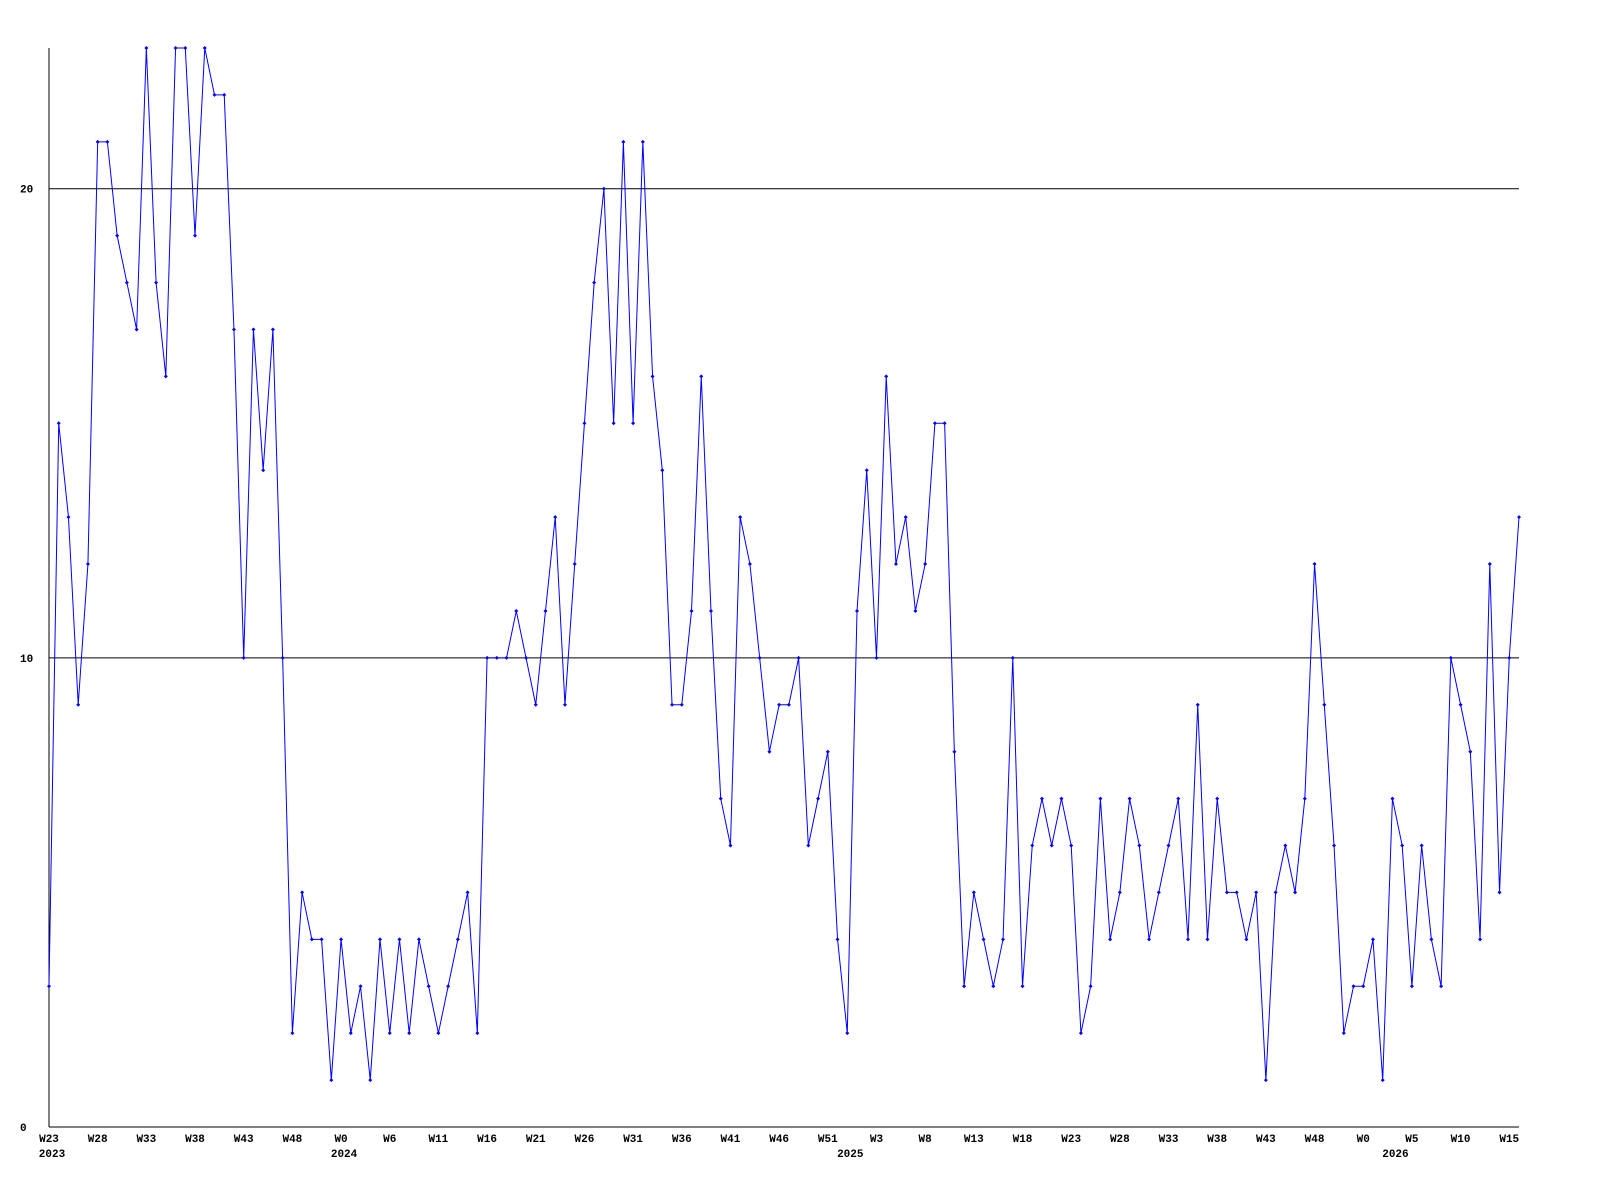  I want to click on x-tick-label: W31, so click(633, 1140).